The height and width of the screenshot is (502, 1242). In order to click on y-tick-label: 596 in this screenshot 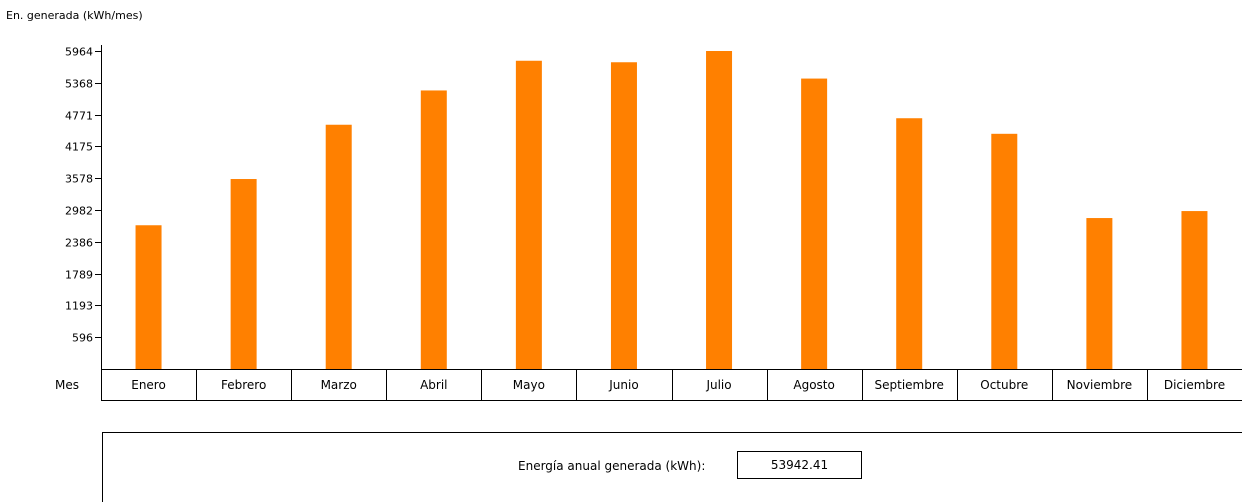, I will do `click(82, 338)`.